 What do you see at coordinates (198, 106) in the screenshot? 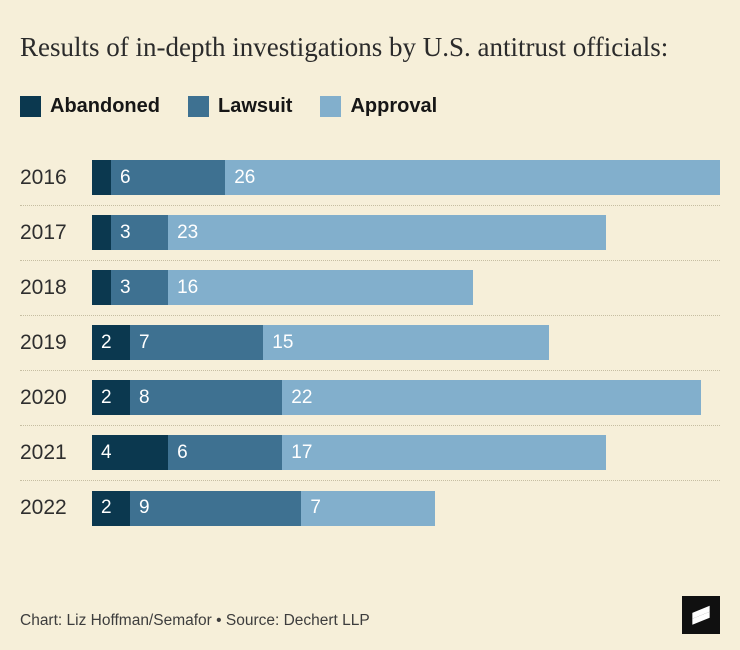
I see `legend-swatch-lawsuit` at bounding box center [198, 106].